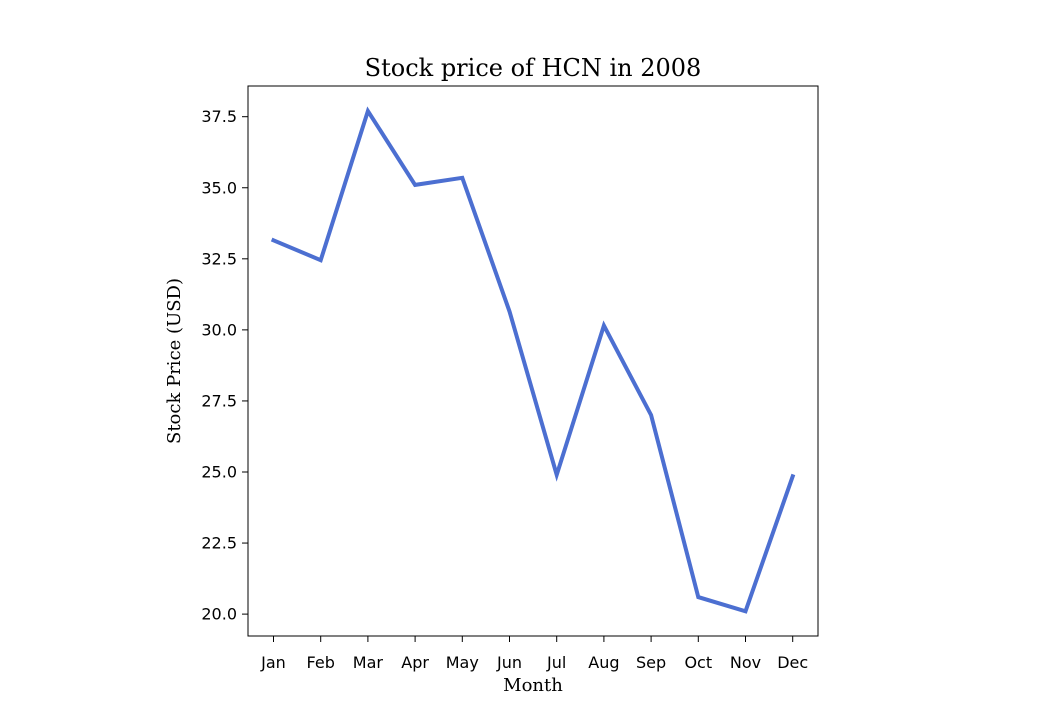  Describe the element at coordinates (224, 365) in the screenshot. I see `y-axis: 20.0 22.5 25.0 27.5 30.0 32.5 35.0 37.5` at that location.